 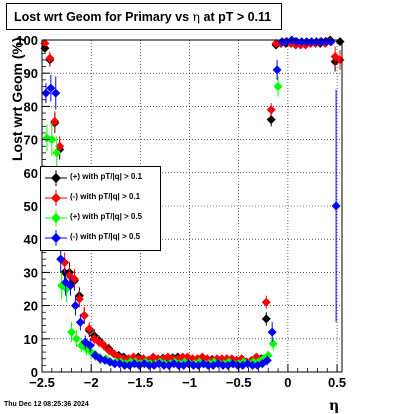 What do you see at coordinates (236, 17) in the screenshot?
I see `chart-title-suffix: at pT > 0.11` at bounding box center [236, 17].